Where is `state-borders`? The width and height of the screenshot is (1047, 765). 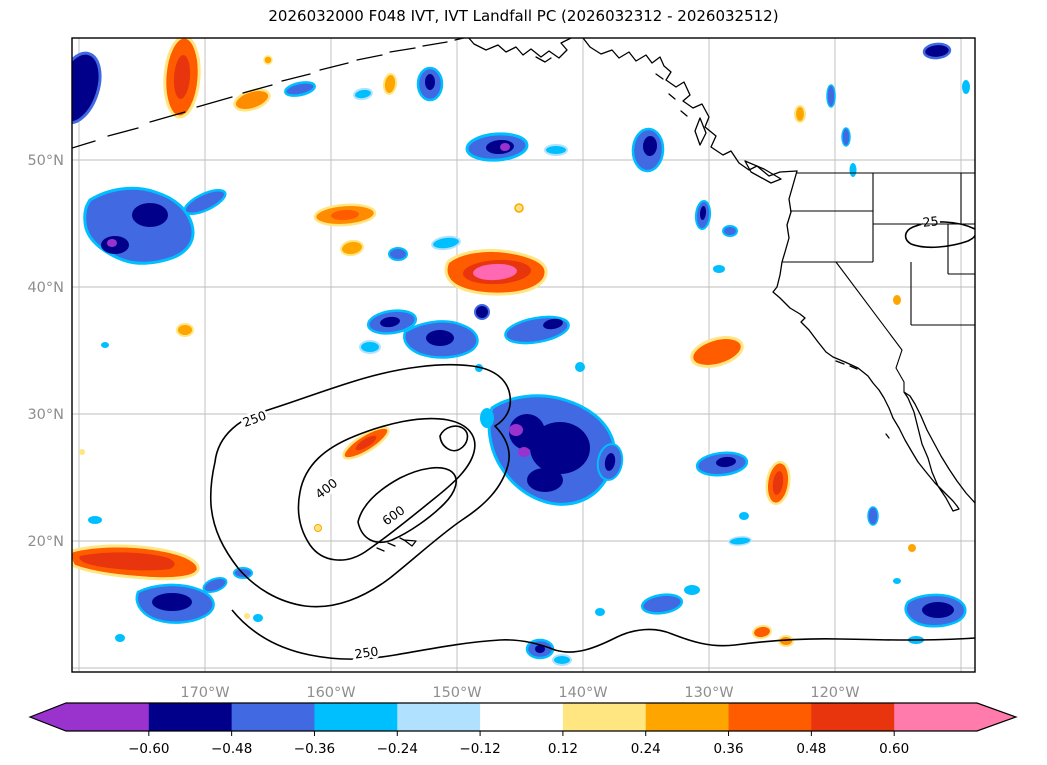
state-borders is located at coordinates (878, 282).